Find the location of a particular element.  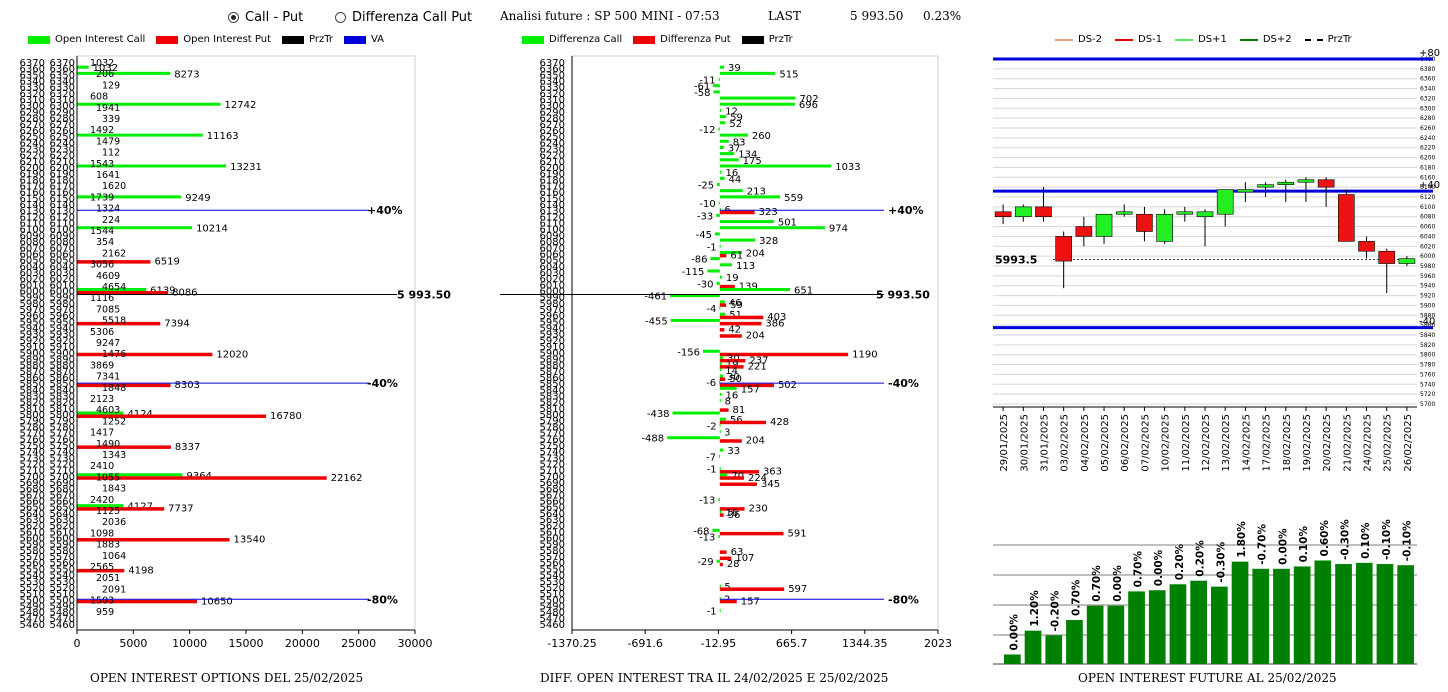

strike-label-inner: 6130 is located at coordinates (62, 211).